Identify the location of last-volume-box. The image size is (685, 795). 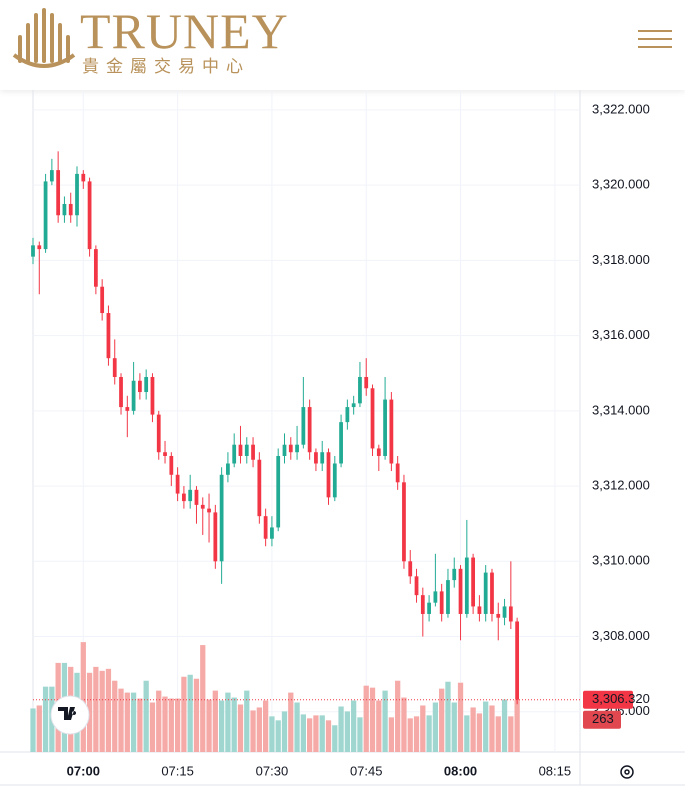
(602, 719).